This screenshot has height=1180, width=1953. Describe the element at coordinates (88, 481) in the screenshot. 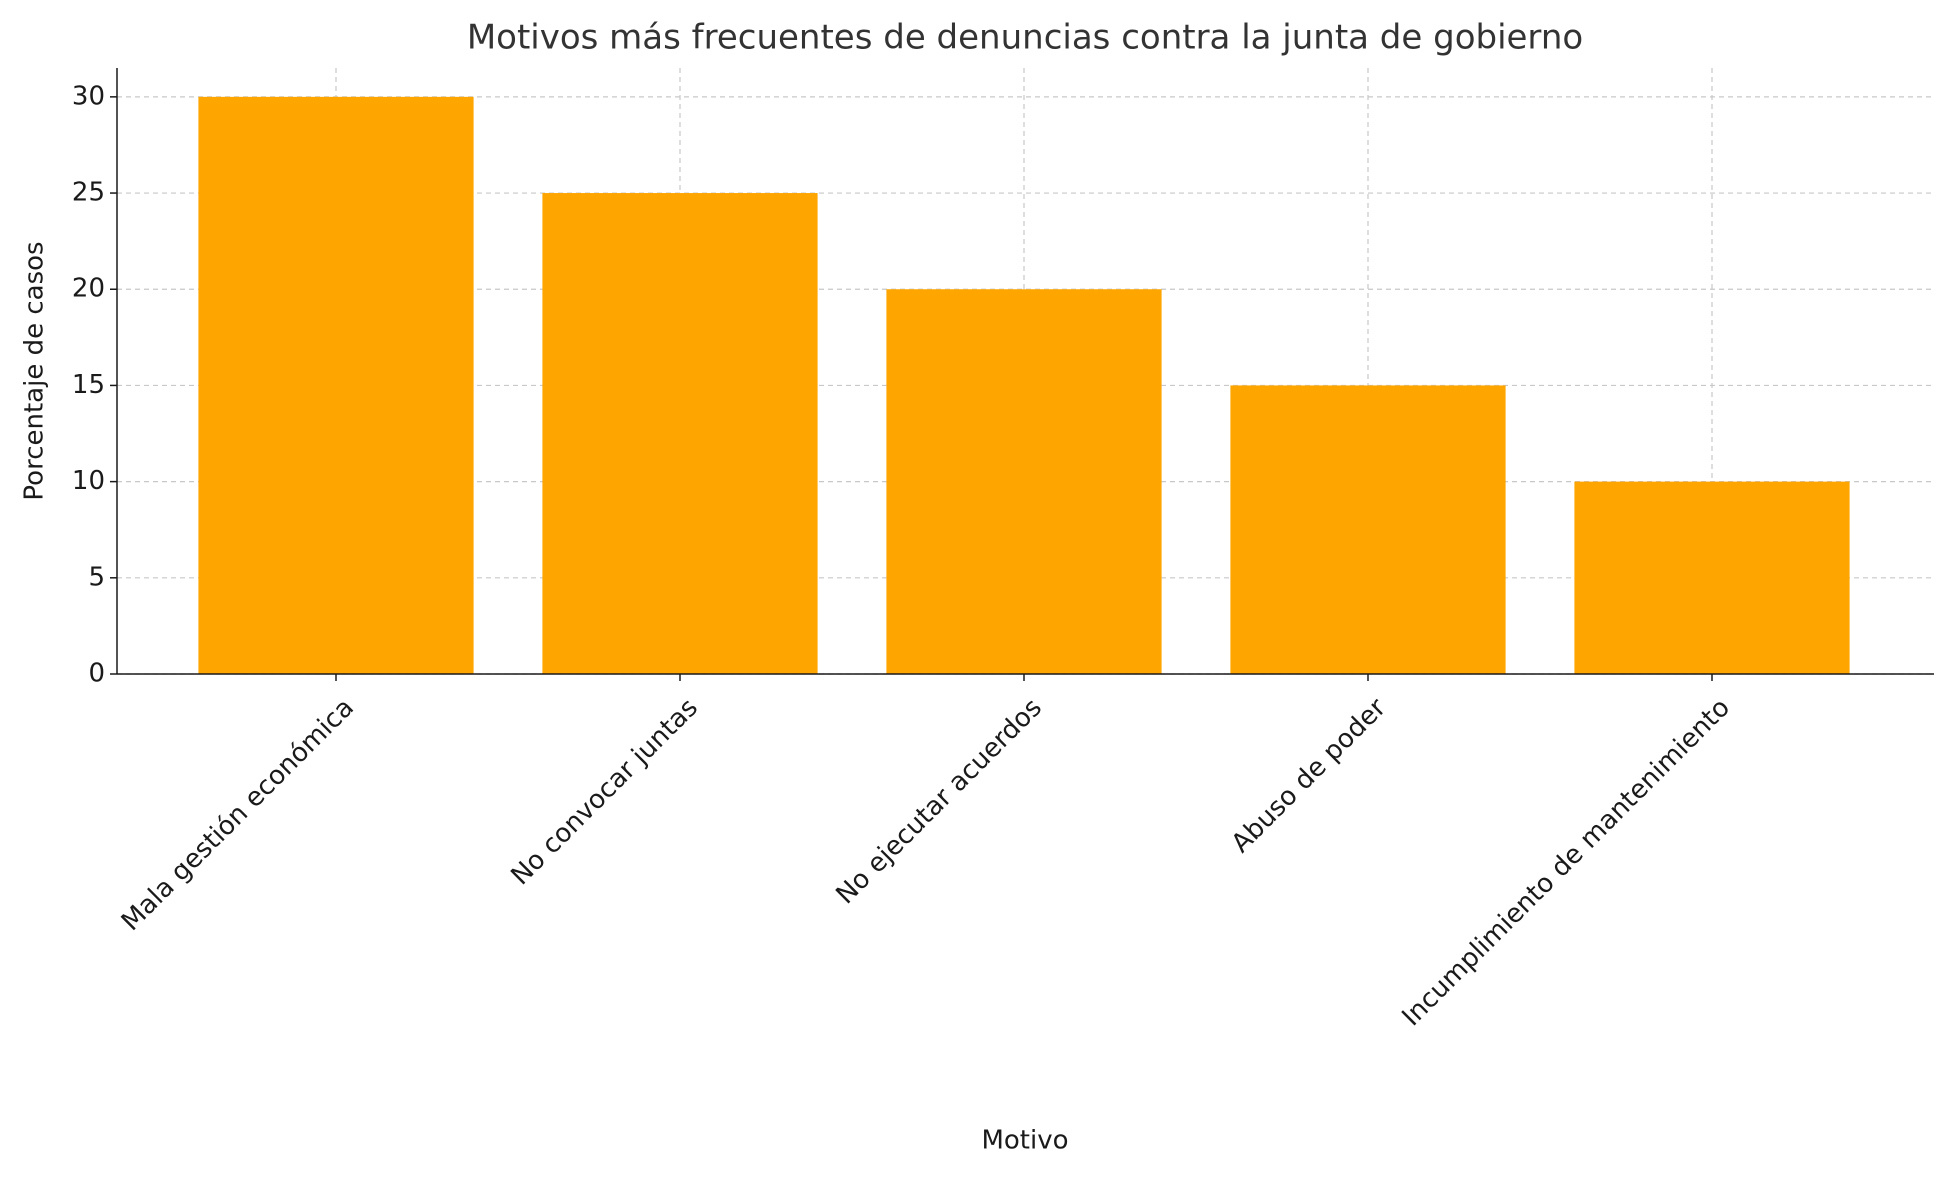

I see `y-tick-label: 10` at that location.